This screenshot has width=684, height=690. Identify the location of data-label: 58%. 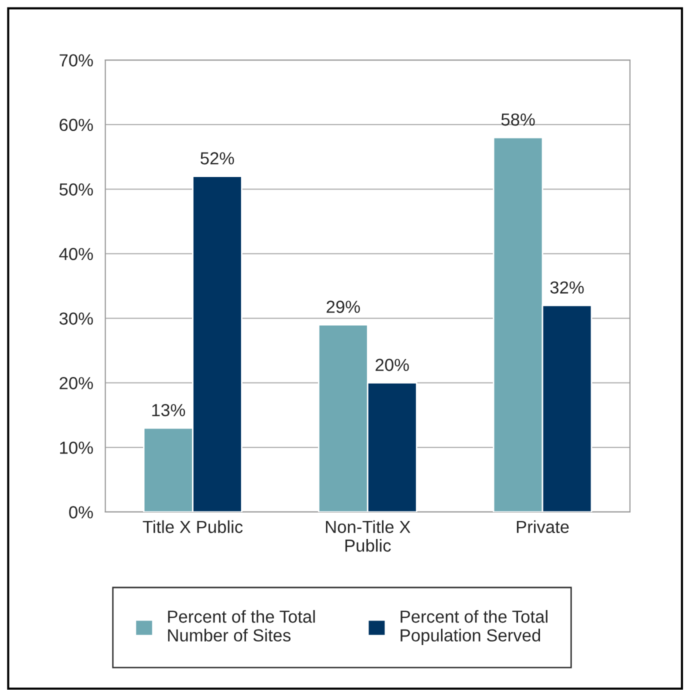
(518, 119).